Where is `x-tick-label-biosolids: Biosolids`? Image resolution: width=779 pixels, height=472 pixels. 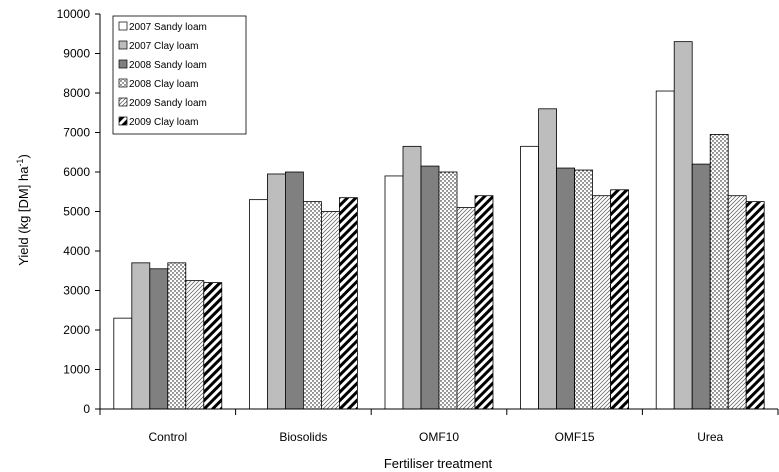
x-tick-label-biosolids: Biosolids is located at coordinates (303, 437).